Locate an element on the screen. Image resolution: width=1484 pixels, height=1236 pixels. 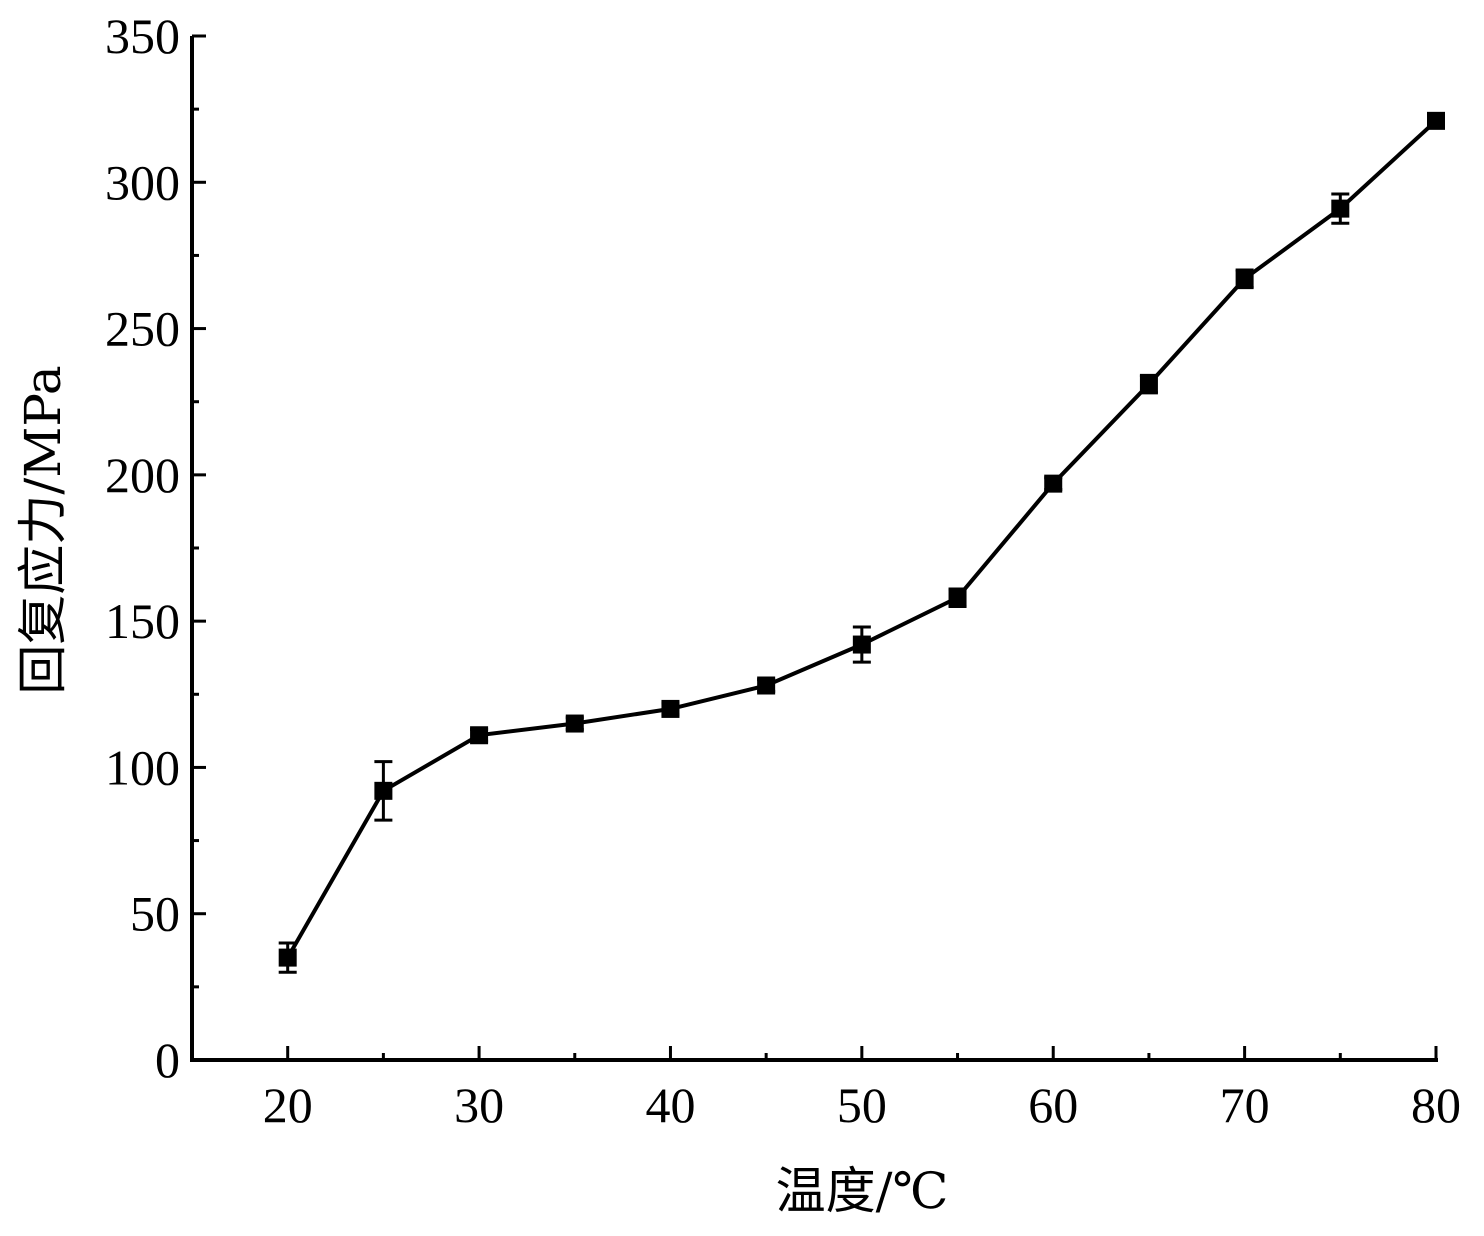
y-tick-label: 0 is located at coordinates (167, 1060).